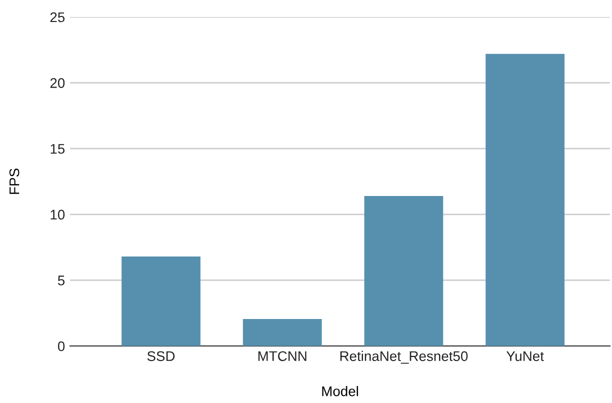 Image resolution: width=612 pixels, height=403 pixels. Describe the element at coordinates (61, 281) in the screenshot. I see `y-tick-label: 5` at that location.